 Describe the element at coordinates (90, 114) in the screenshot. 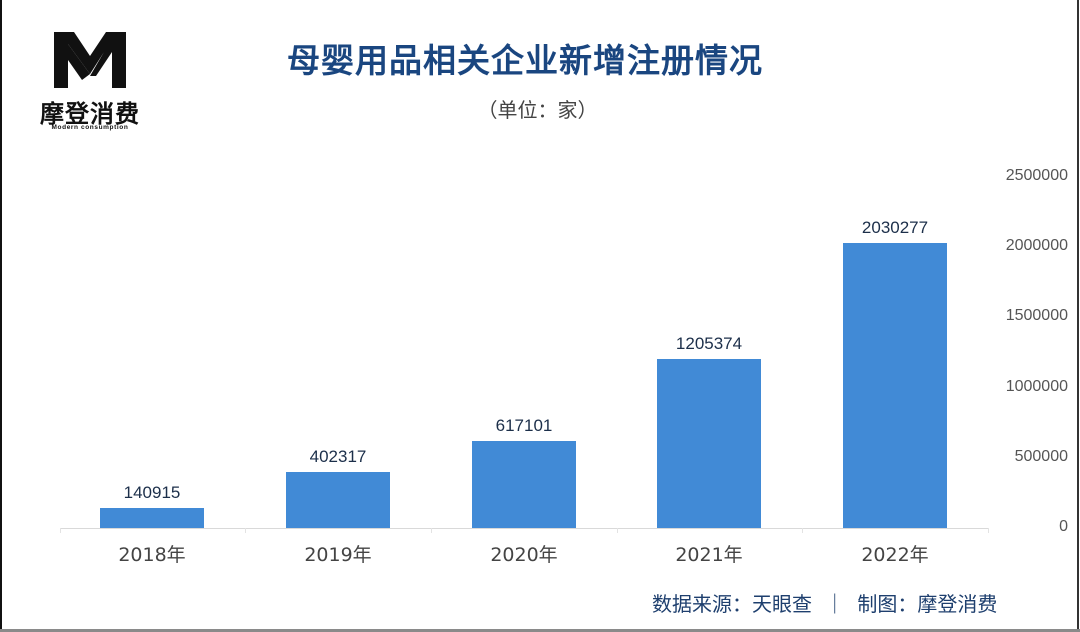

I see `logo-name-cn: 摩登消费` at that location.